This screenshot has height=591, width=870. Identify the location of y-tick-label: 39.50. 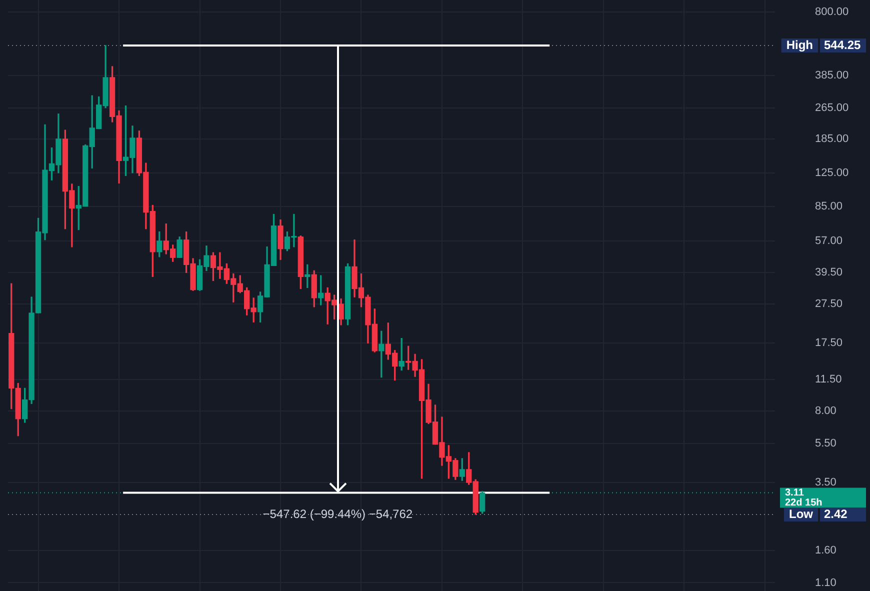
(829, 272).